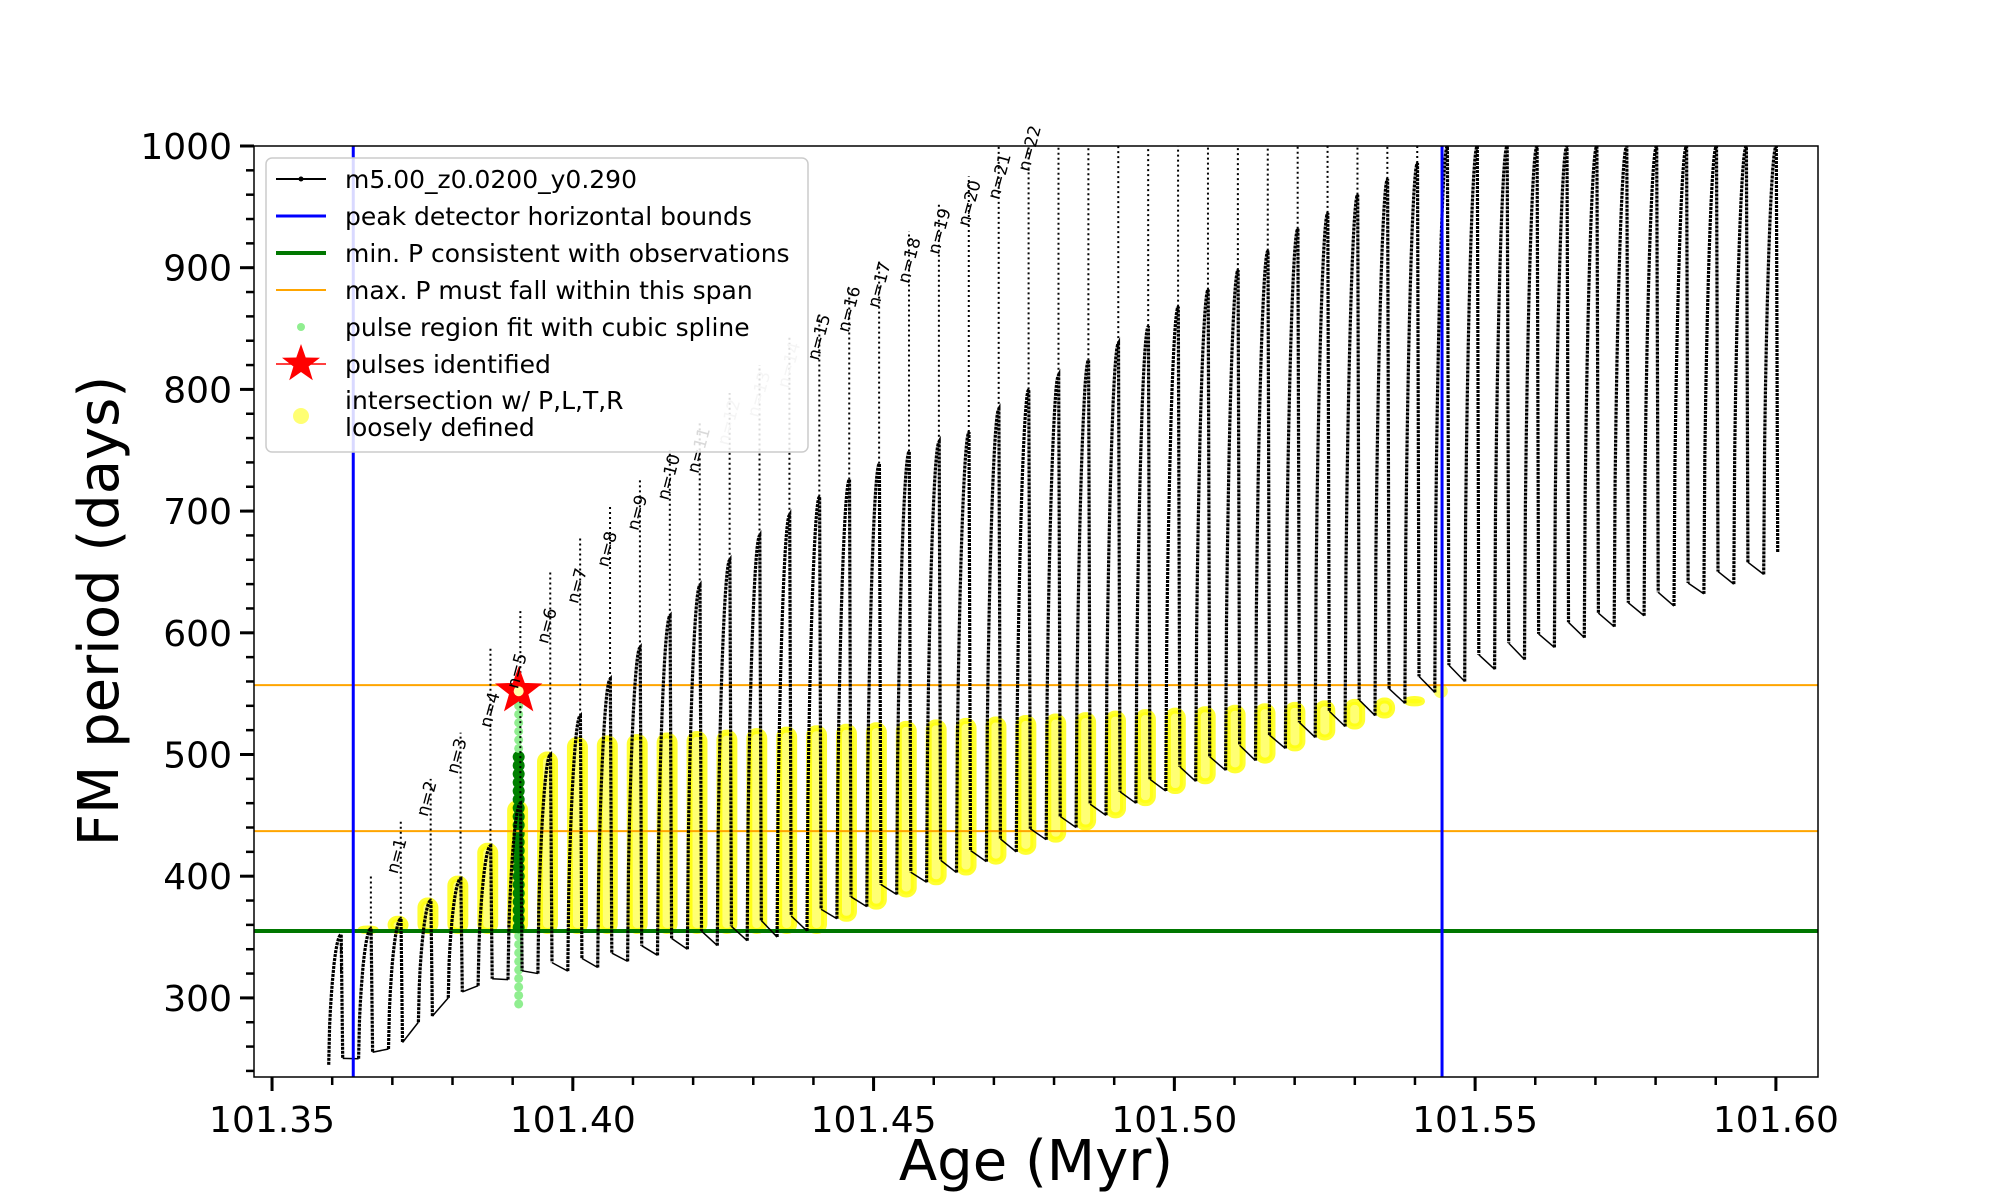 The width and height of the screenshot is (2000, 1200). What do you see at coordinates (197, 390) in the screenshot?
I see `y-tick-label: 800` at bounding box center [197, 390].